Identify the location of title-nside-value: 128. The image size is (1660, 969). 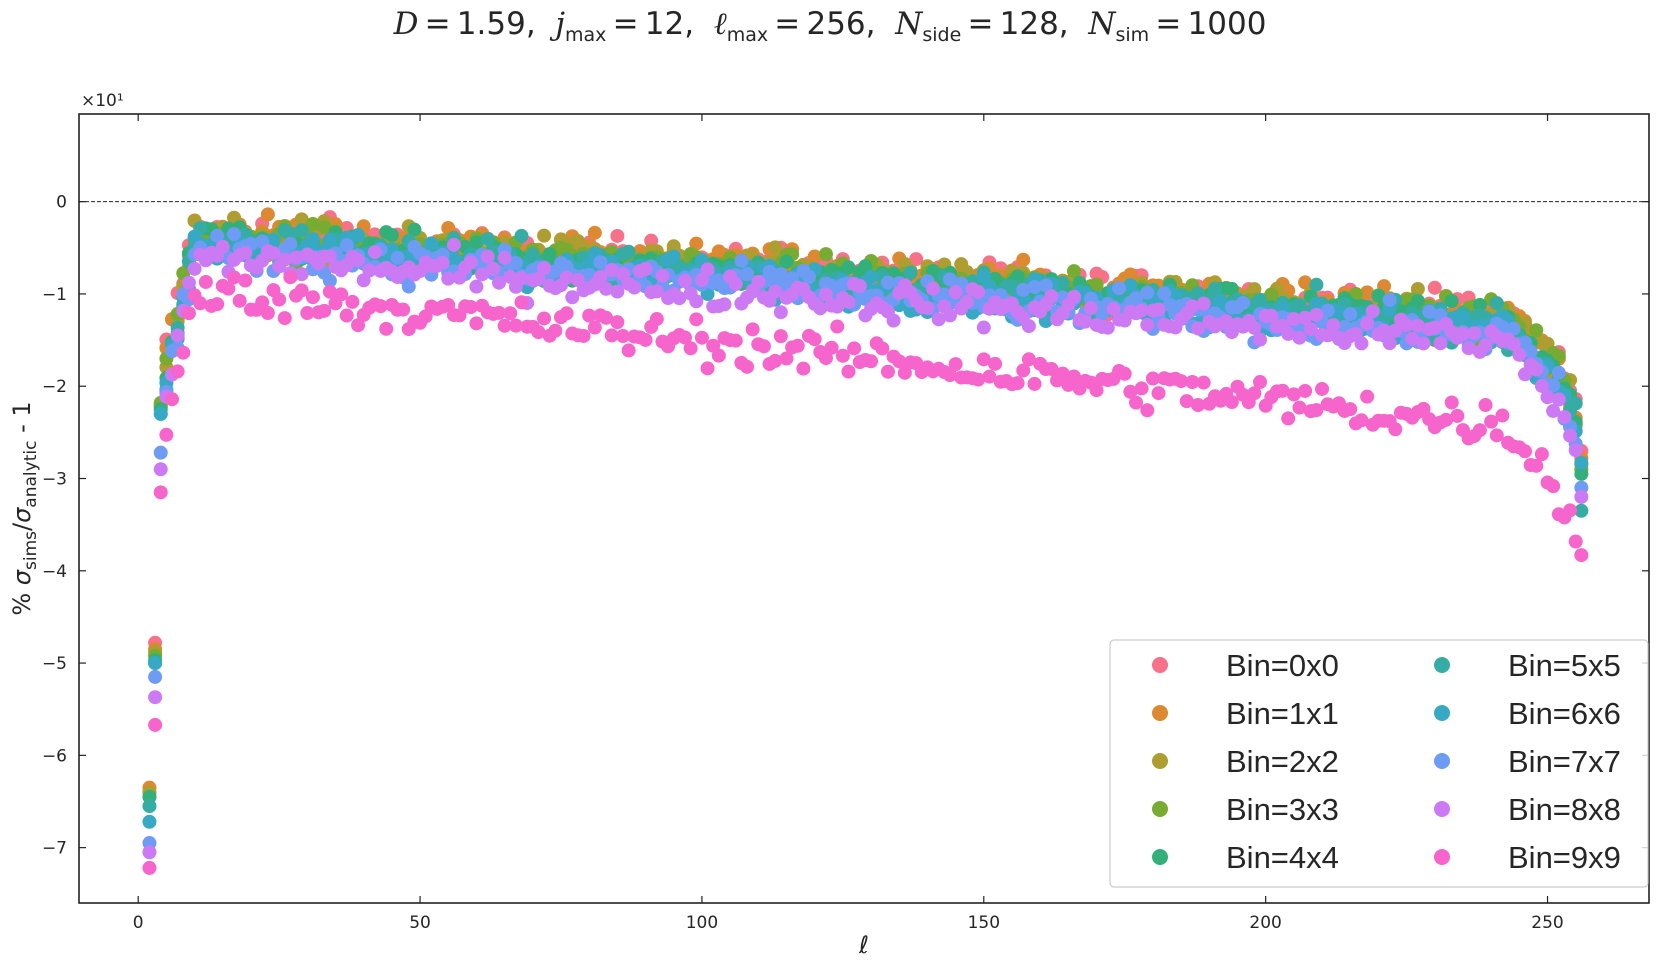
(1029, 24).